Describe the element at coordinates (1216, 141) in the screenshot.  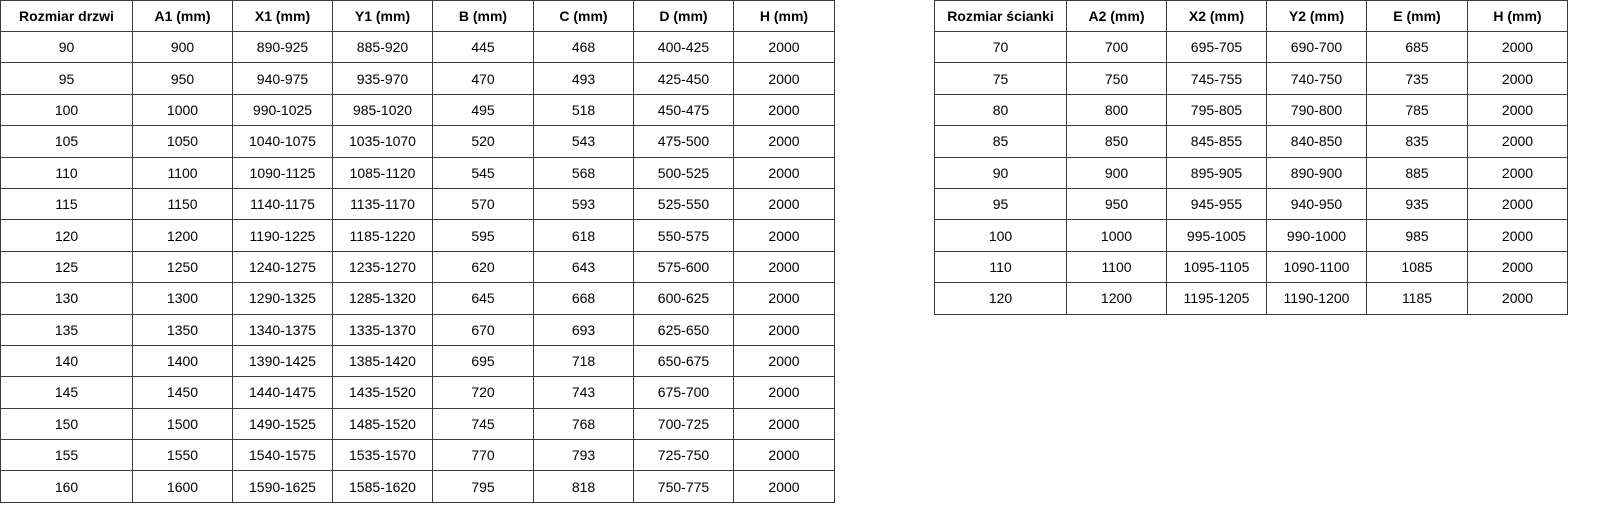
I see `table-cell: 845-855` at that location.